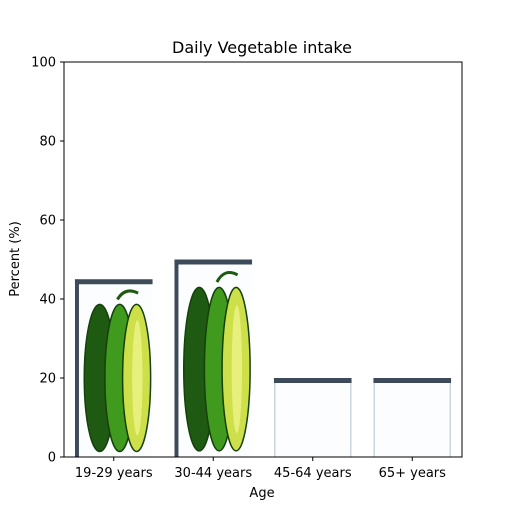  I want to click on y-tick-label: 80, so click(47, 142).